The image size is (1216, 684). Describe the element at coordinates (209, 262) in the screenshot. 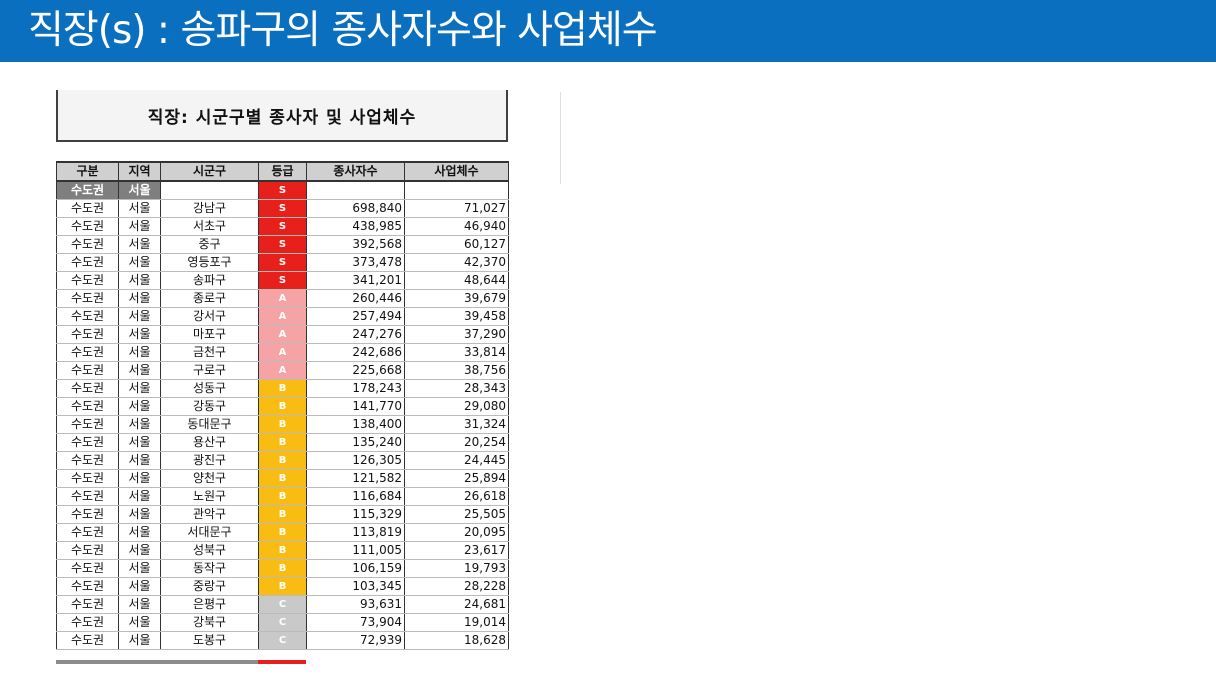

I see `row-district: 영등포구` at that location.